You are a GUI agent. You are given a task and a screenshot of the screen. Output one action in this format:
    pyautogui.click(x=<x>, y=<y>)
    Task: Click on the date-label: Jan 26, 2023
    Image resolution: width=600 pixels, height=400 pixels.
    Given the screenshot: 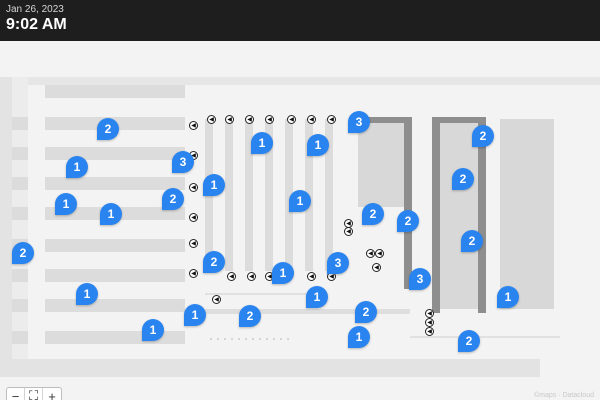 What is the action you would take?
    pyautogui.click(x=35, y=9)
    